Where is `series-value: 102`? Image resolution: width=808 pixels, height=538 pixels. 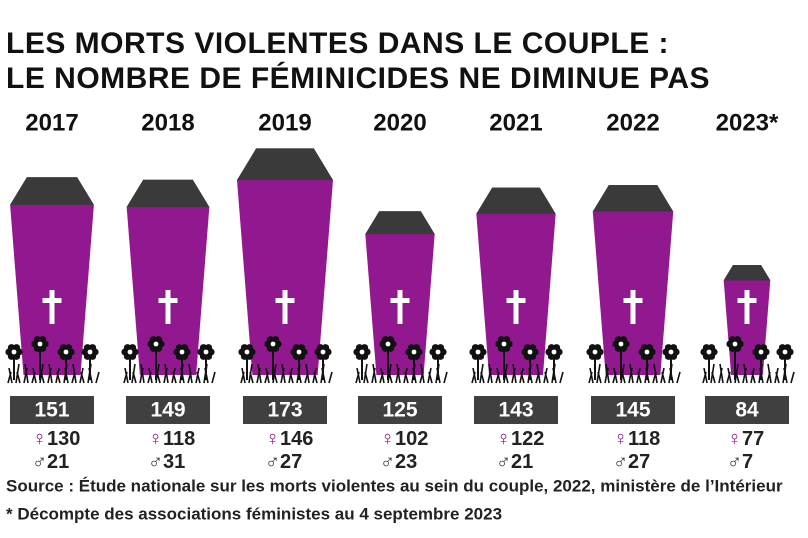 series-value: 102 is located at coordinates (411, 439).